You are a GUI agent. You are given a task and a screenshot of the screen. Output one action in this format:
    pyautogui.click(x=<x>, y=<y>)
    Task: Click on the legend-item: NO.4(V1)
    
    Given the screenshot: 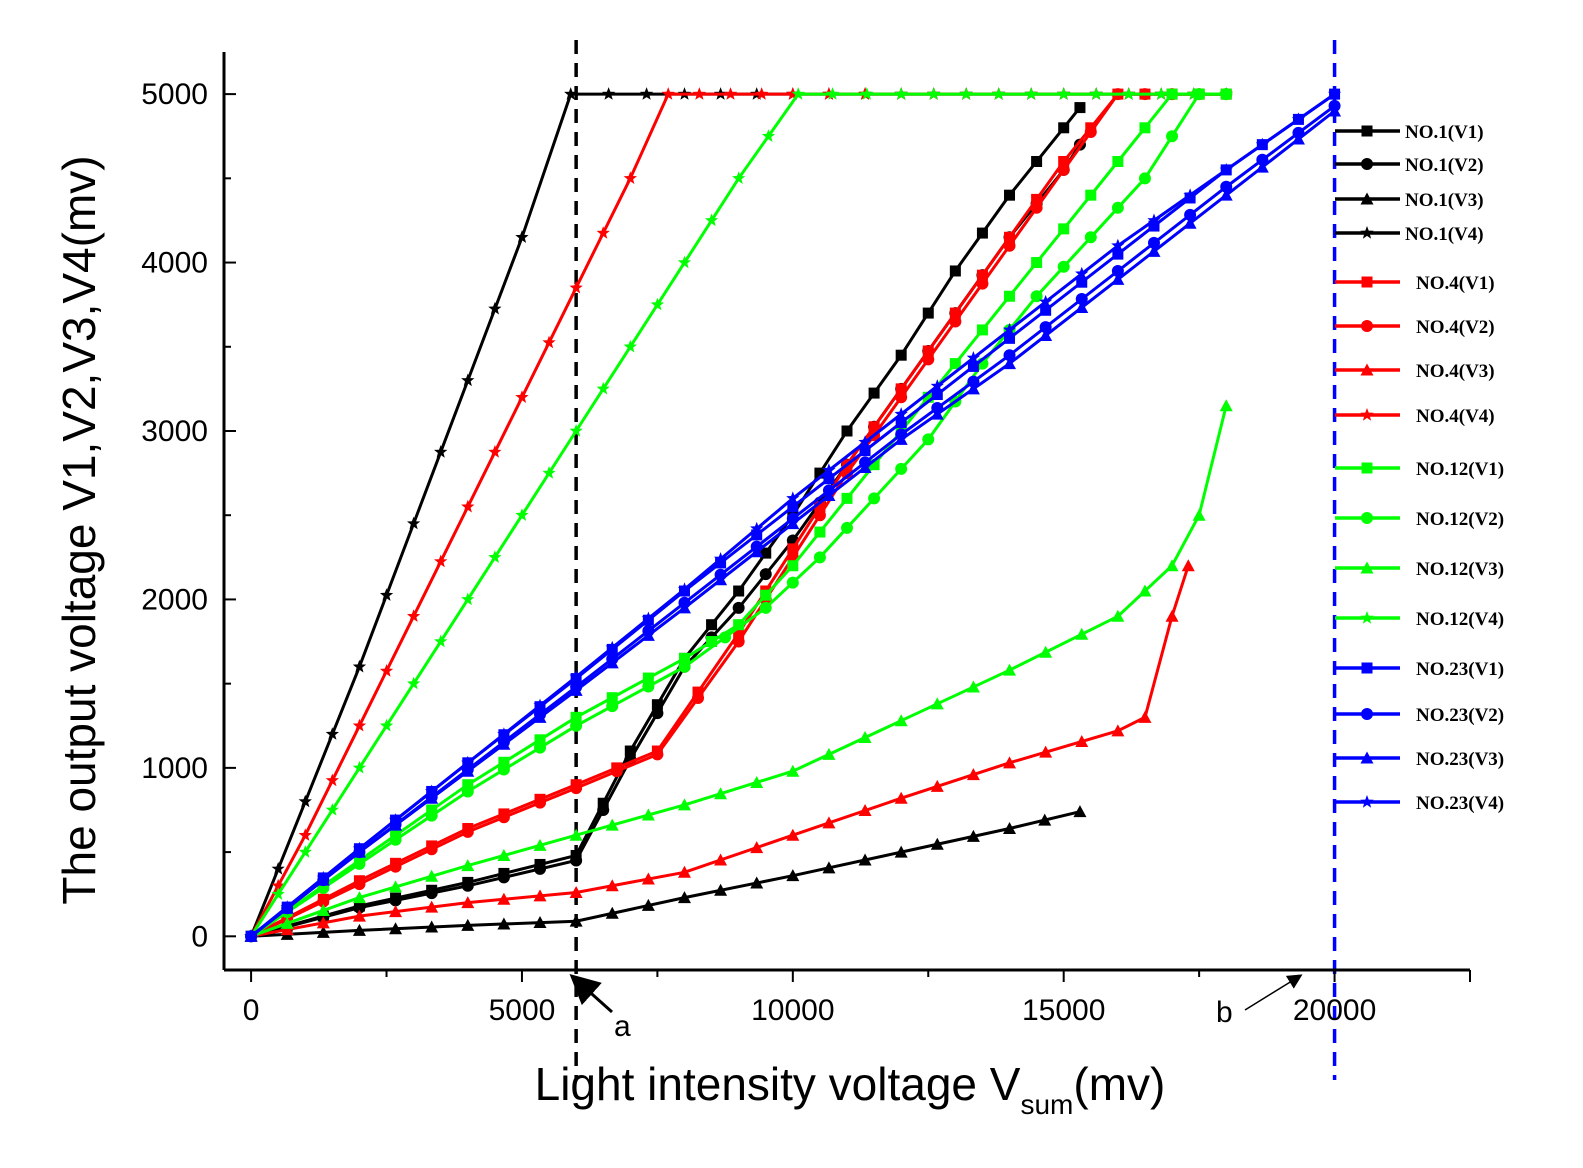 What is the action you would take?
    pyautogui.click(x=1415, y=283)
    